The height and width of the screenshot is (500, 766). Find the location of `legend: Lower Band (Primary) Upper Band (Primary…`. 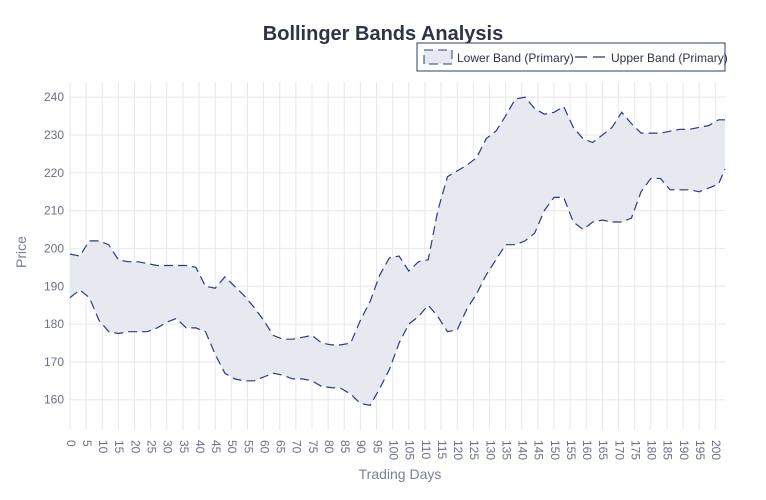

legend: Lower Band (Primary) Upper Band (Primary… is located at coordinates (572, 57).